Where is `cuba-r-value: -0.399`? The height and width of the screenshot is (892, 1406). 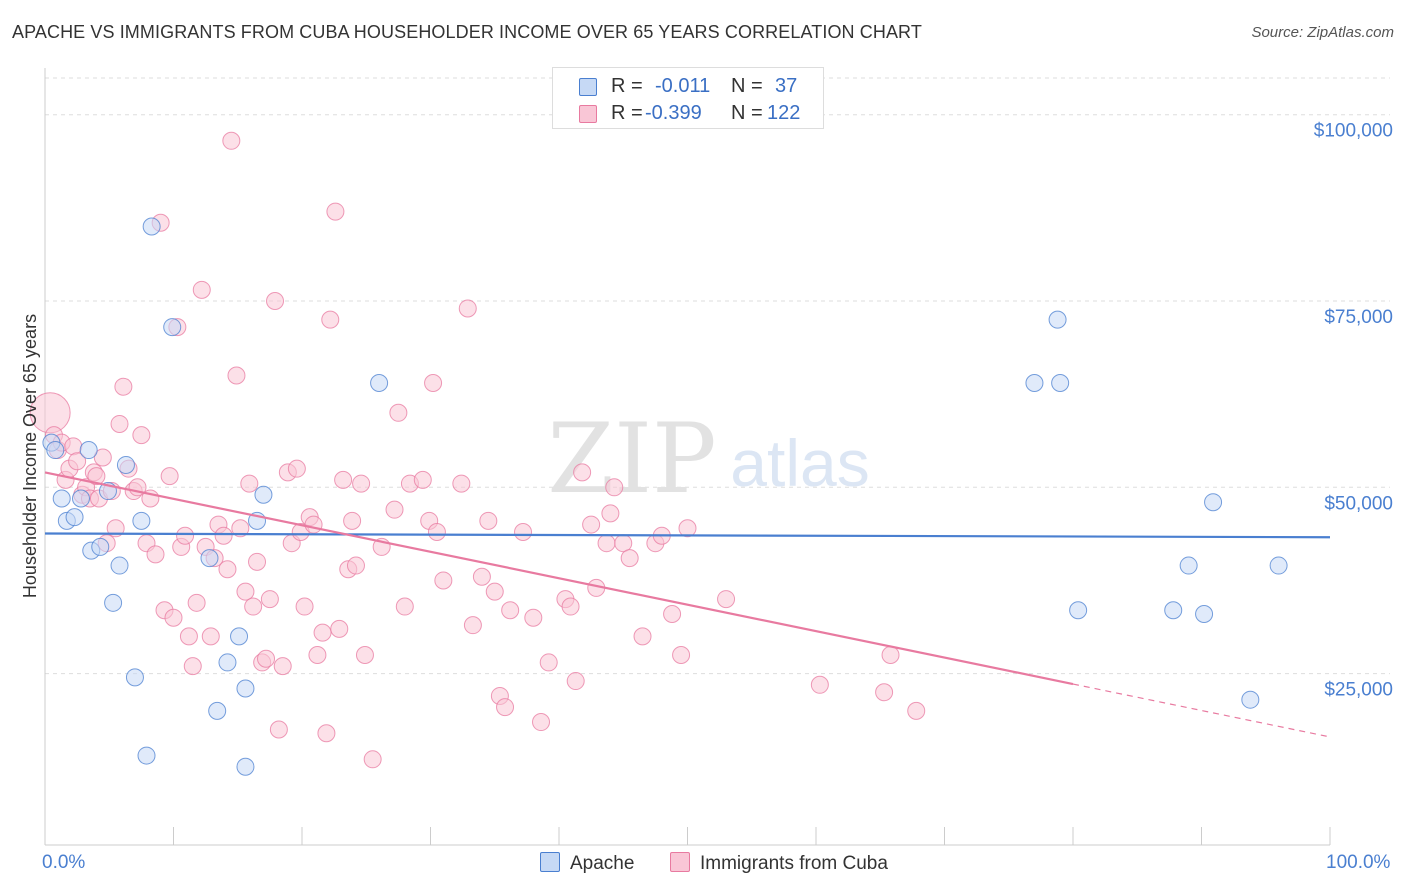 cuba-r-value: -0.399 is located at coordinates (673, 113).